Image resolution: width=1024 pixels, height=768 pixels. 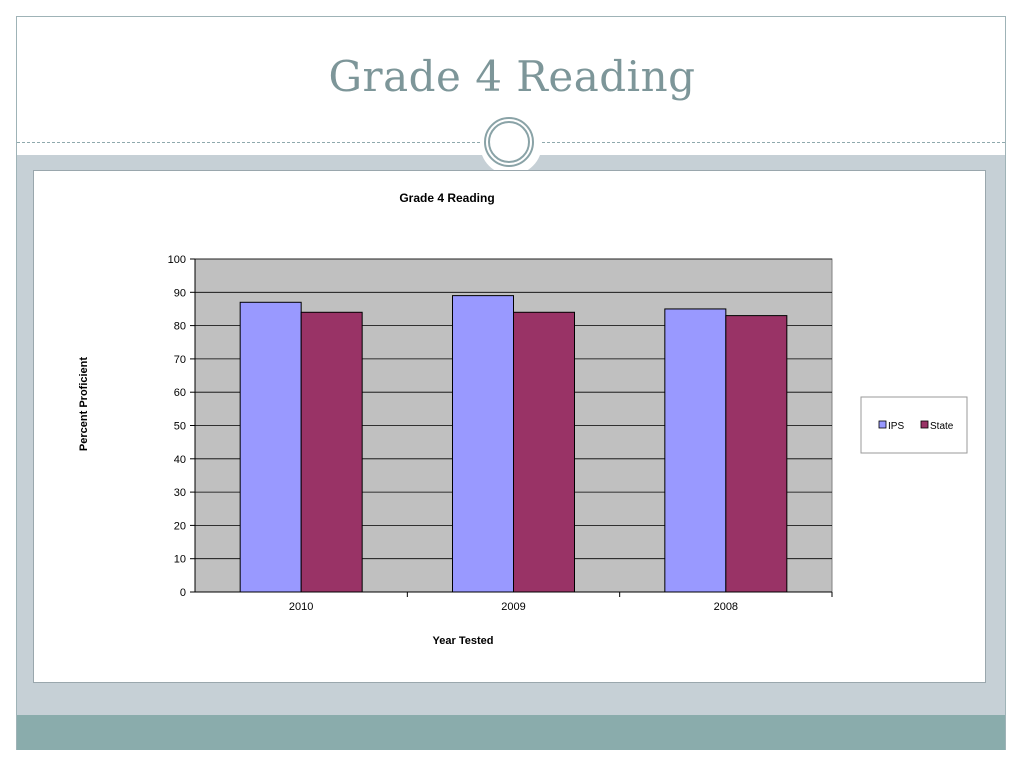 What do you see at coordinates (180, 526) in the screenshot?
I see `y-tick-label: 20` at bounding box center [180, 526].